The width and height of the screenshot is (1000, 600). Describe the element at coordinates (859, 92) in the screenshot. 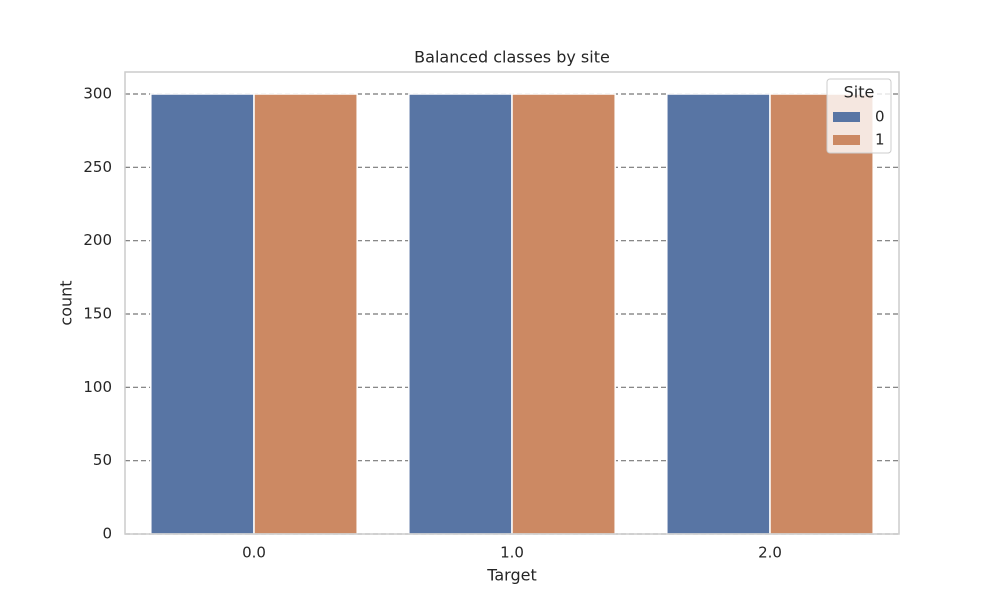

I see `legend-title: Site` at that location.